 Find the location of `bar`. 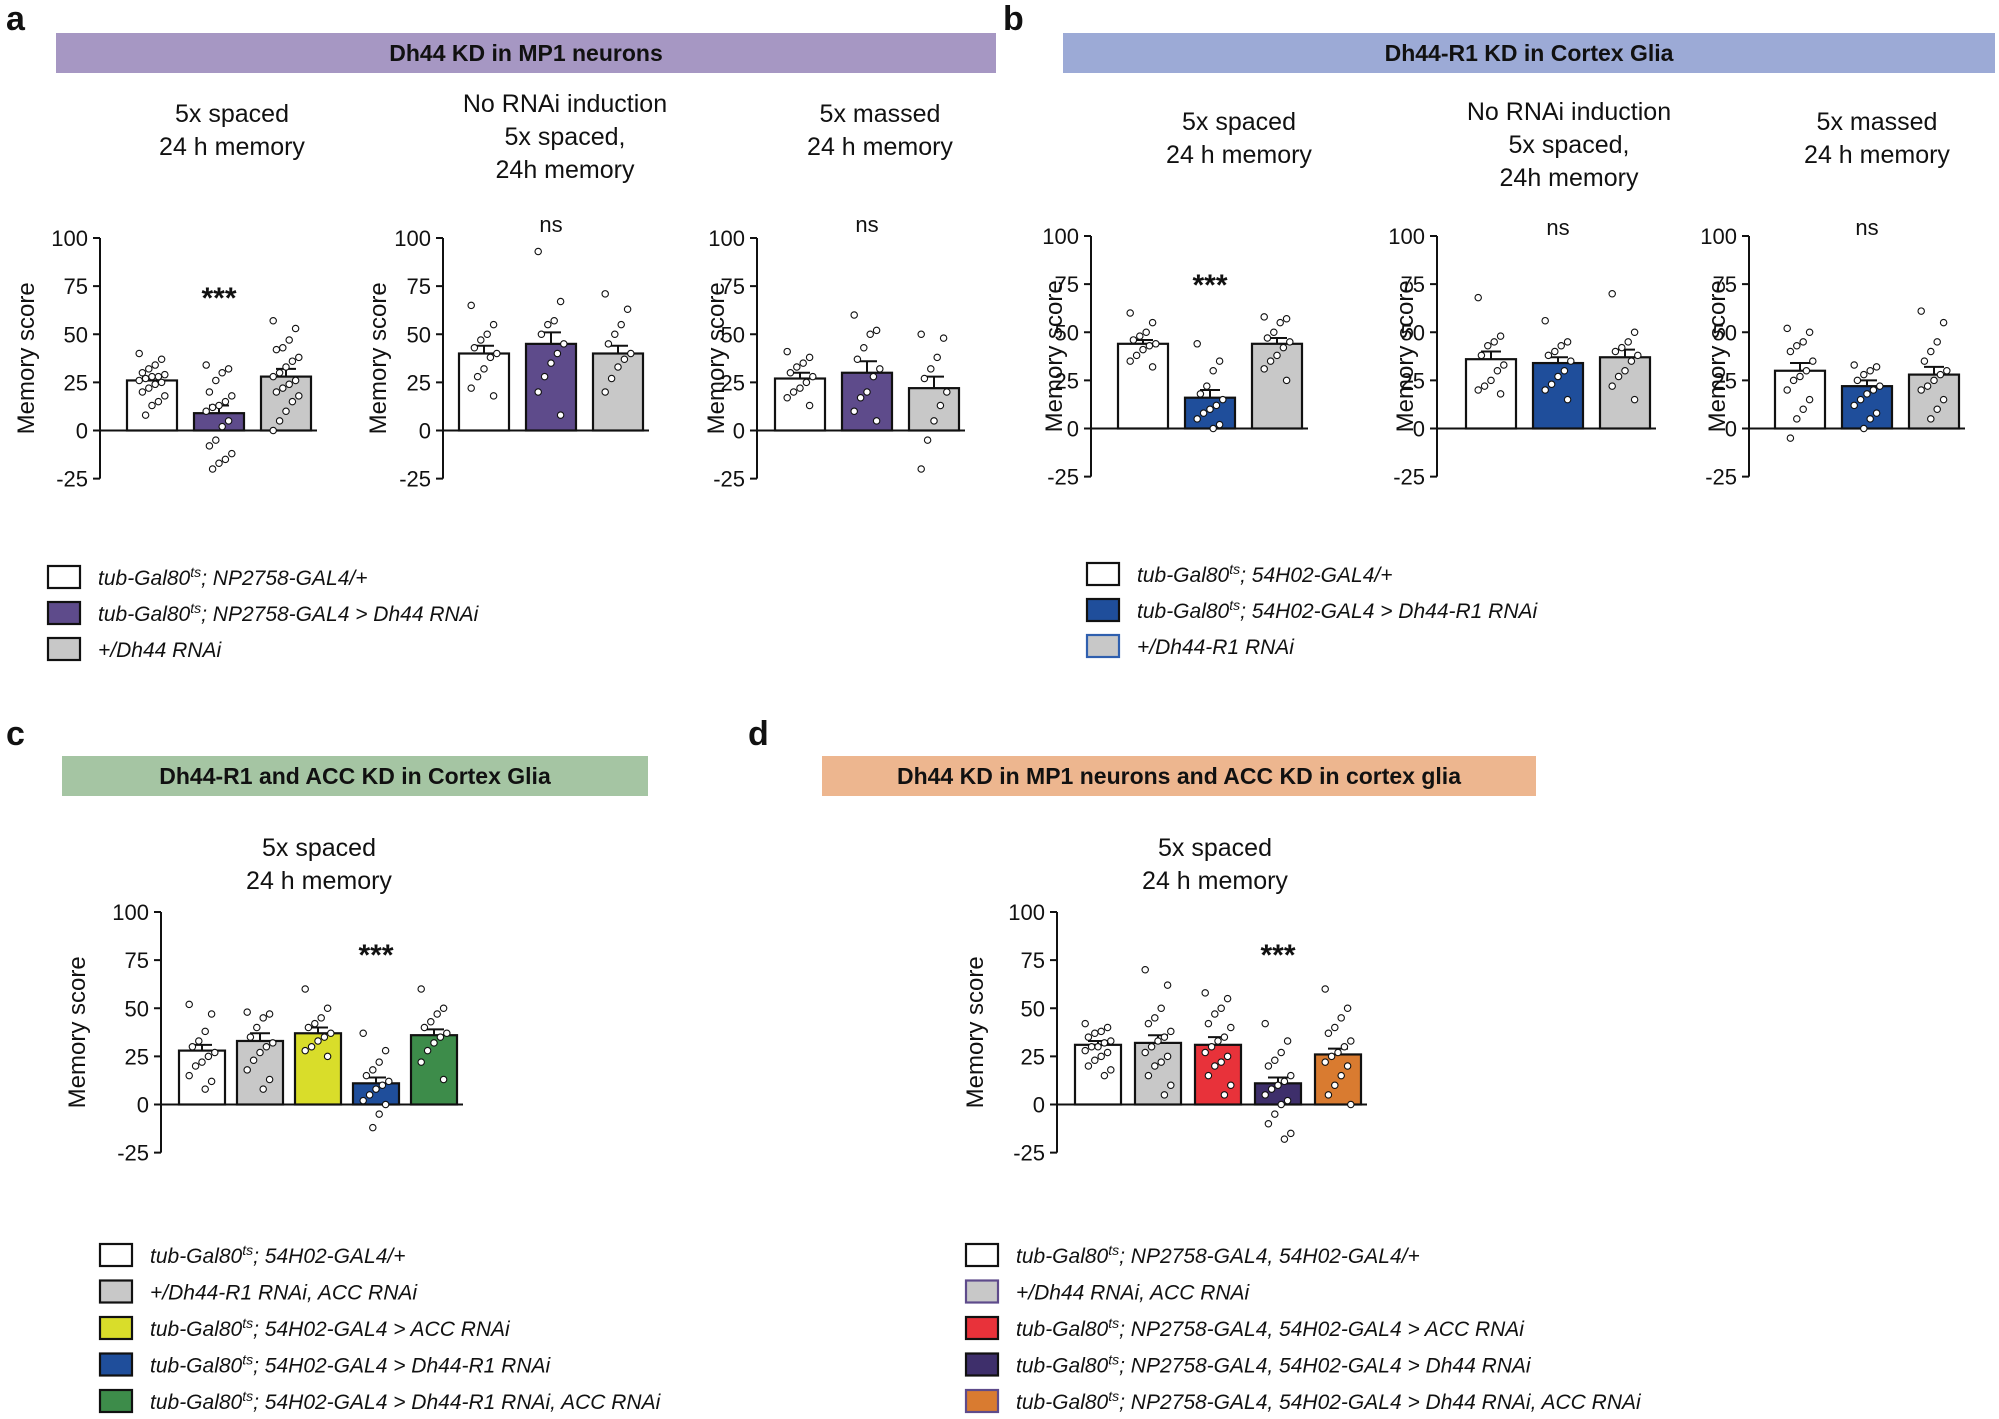

bar is located at coordinates (551, 387).